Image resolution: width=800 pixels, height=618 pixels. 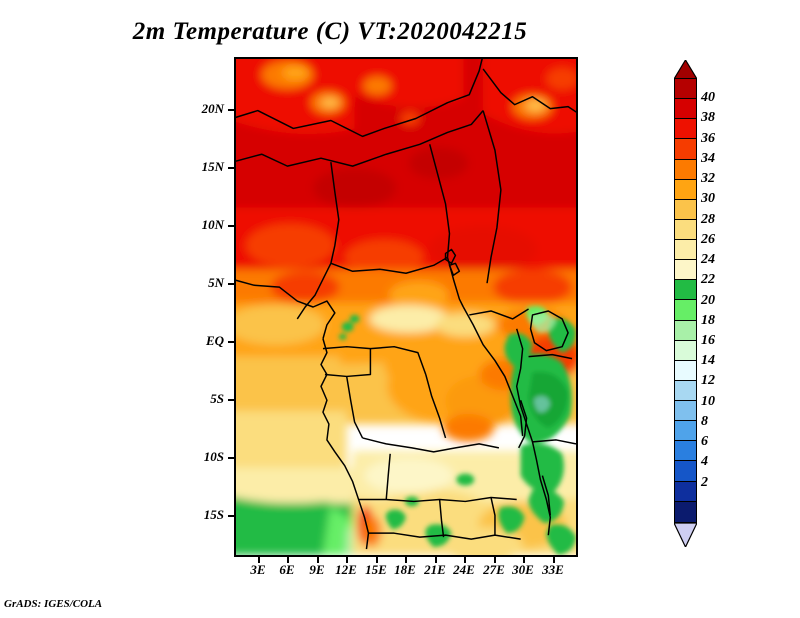 I want to click on colorbar-tick-38: 38, so click(x=708, y=118).